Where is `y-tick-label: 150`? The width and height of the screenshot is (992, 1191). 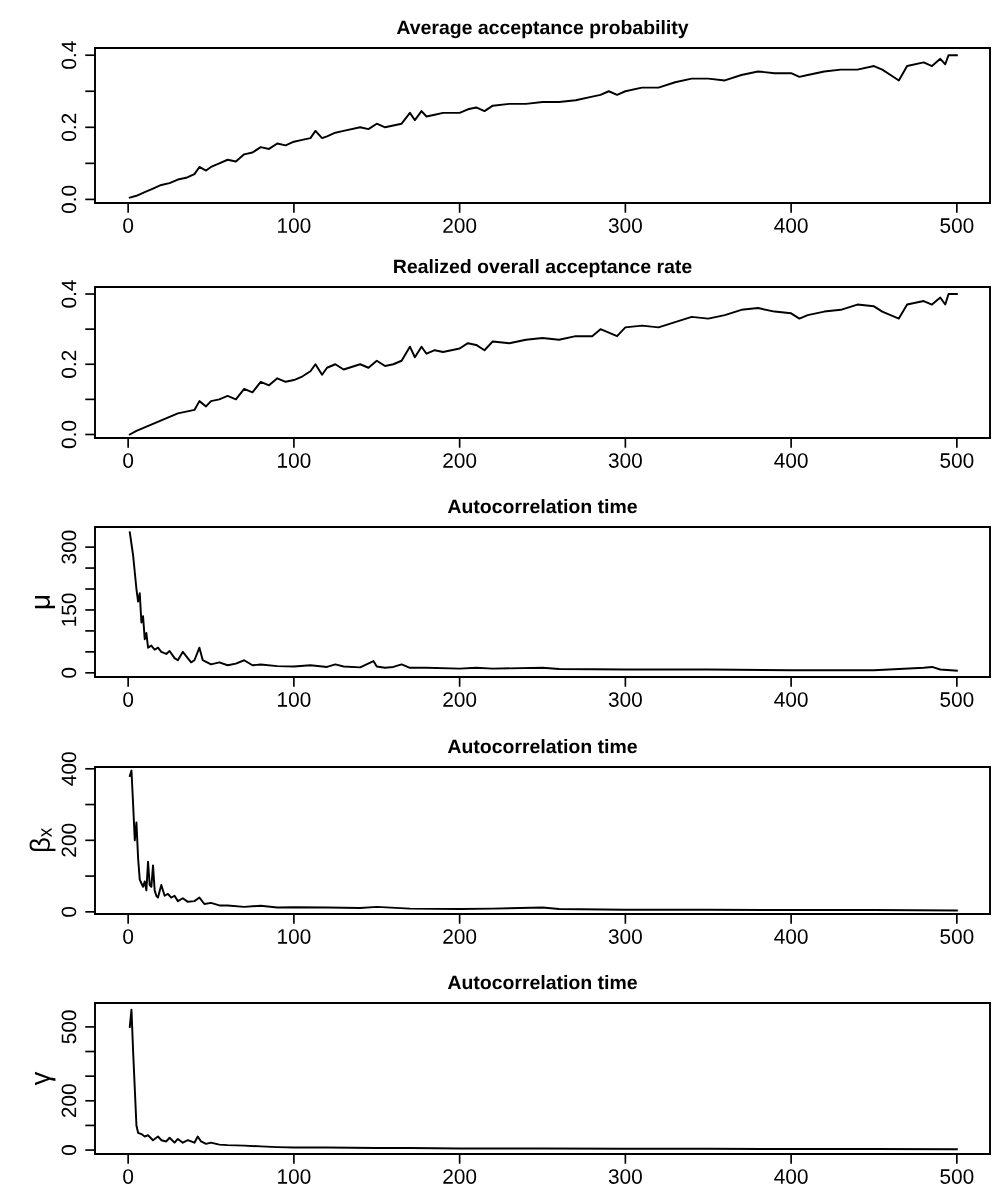 y-tick-label: 150 is located at coordinates (69, 609).